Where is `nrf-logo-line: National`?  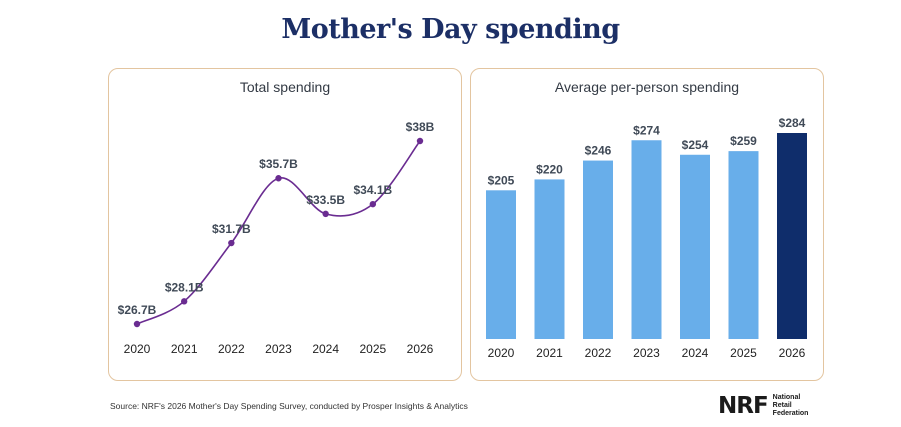
nrf-logo-line: National is located at coordinates (786, 397).